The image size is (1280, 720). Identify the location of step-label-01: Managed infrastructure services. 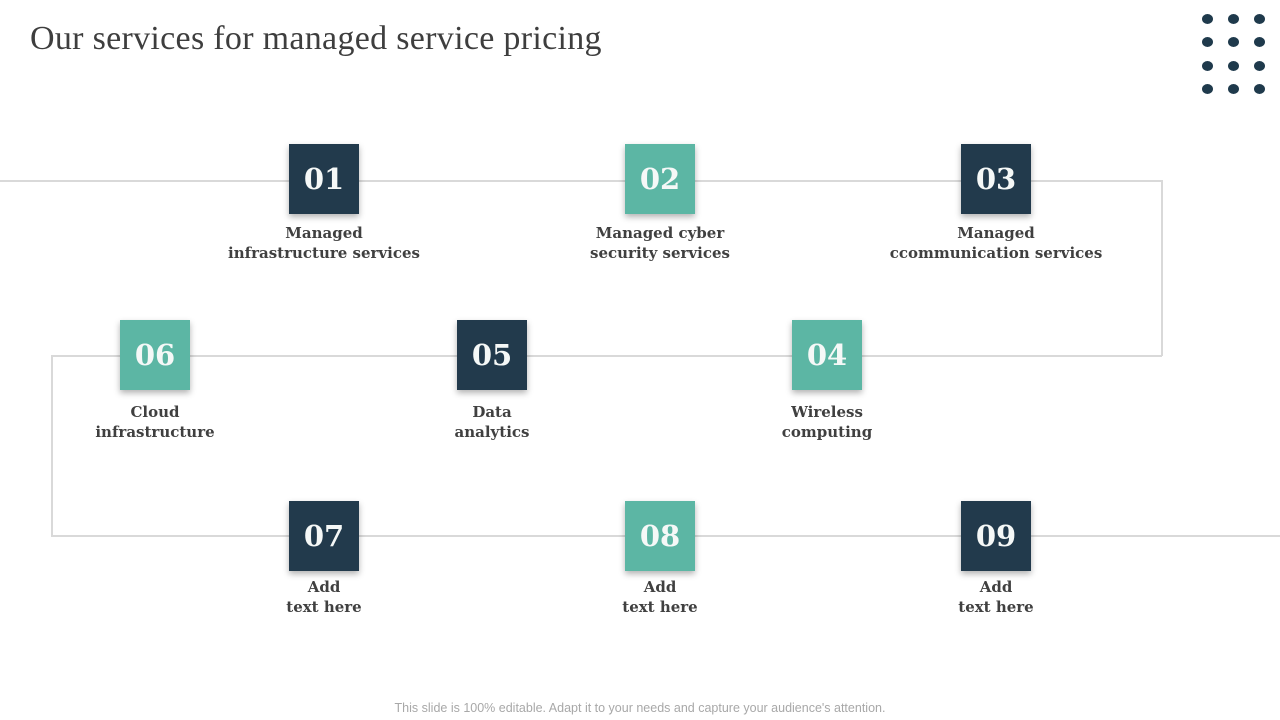
(324, 243).